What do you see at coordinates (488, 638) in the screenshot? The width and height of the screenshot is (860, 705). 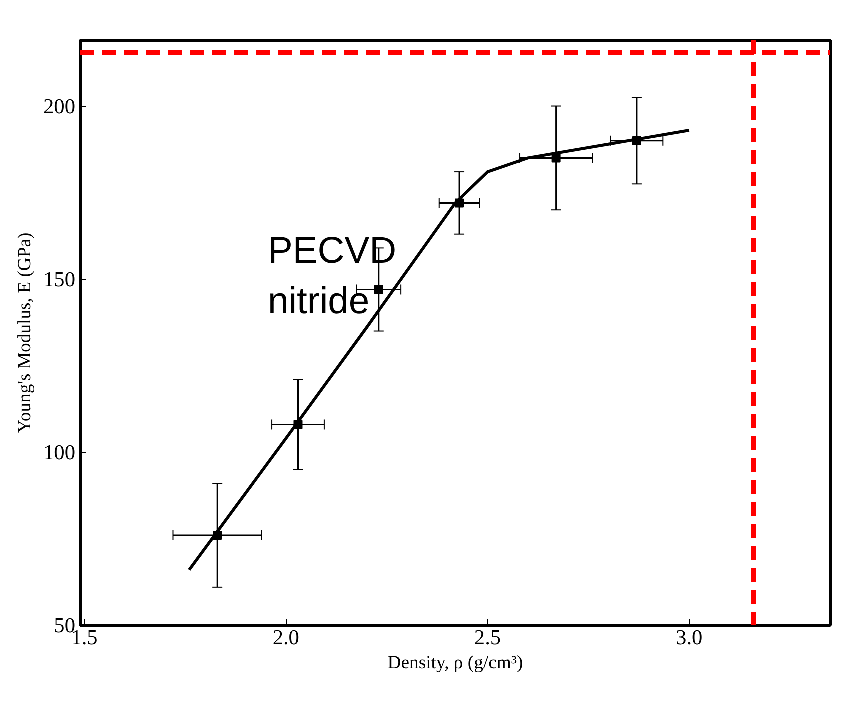 I see `x-tick-label: 2.5` at bounding box center [488, 638].